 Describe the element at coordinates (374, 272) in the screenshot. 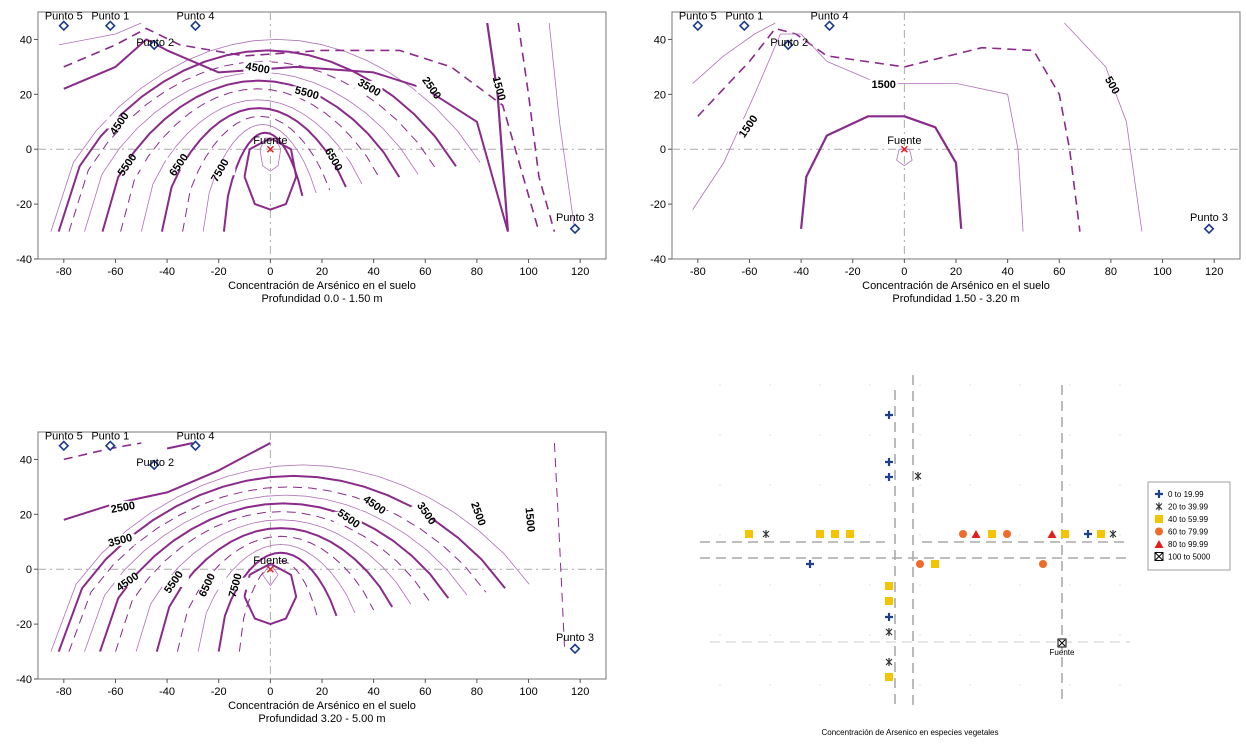

I see `x-tick-label: 40` at that location.